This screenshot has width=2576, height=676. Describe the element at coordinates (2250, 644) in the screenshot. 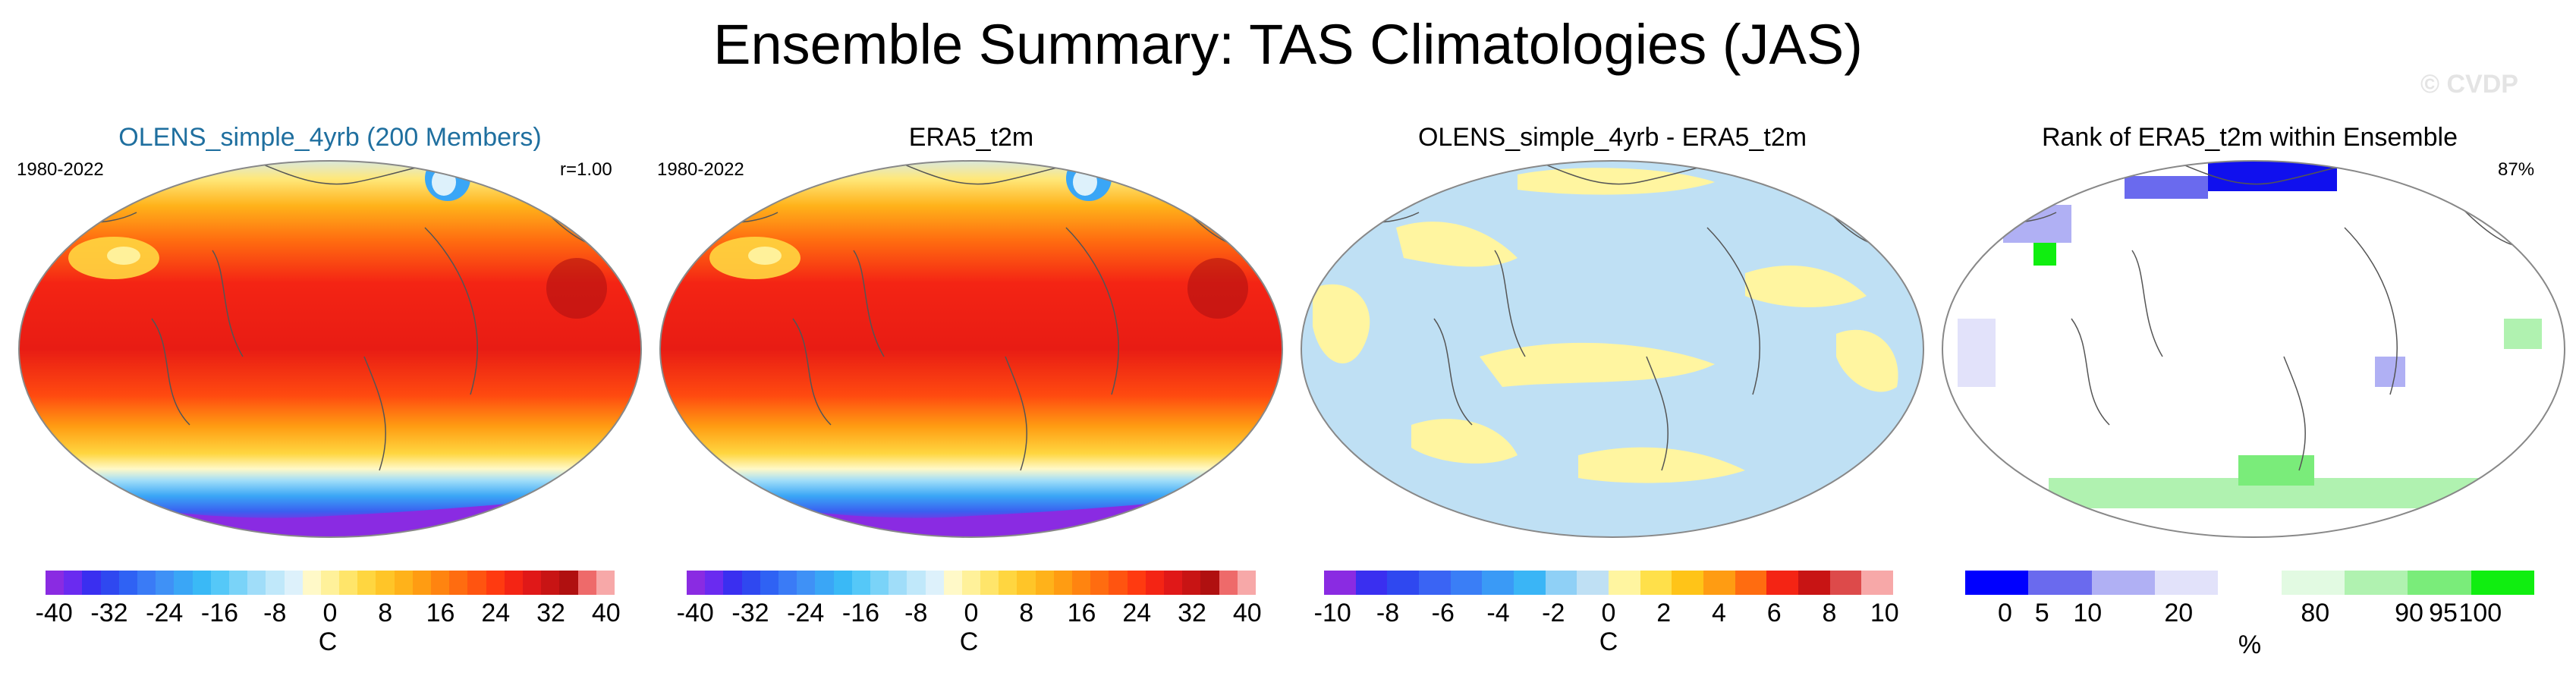

I see `colorbar-4-unit: %` at that location.